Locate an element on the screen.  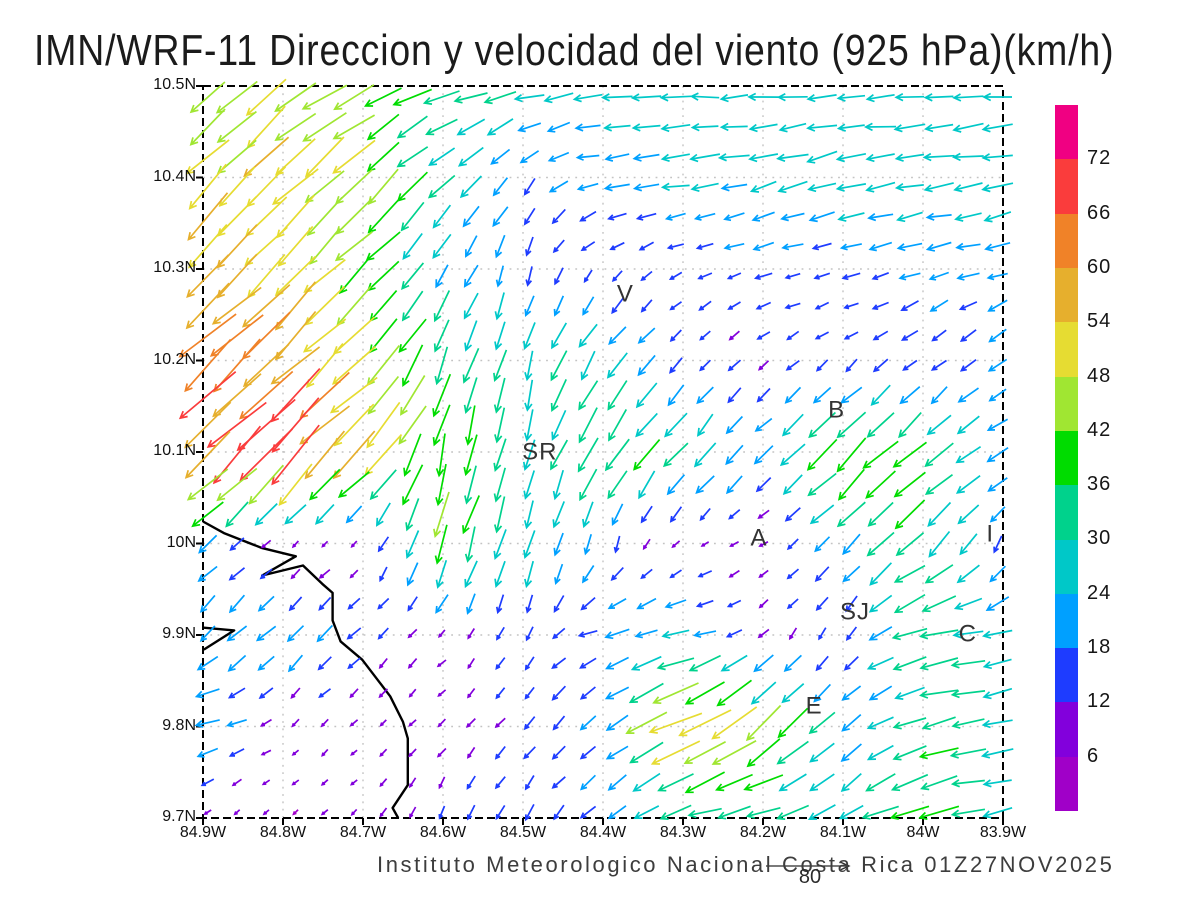
y-axis-label: 9.7N is located at coordinates (179, 816).